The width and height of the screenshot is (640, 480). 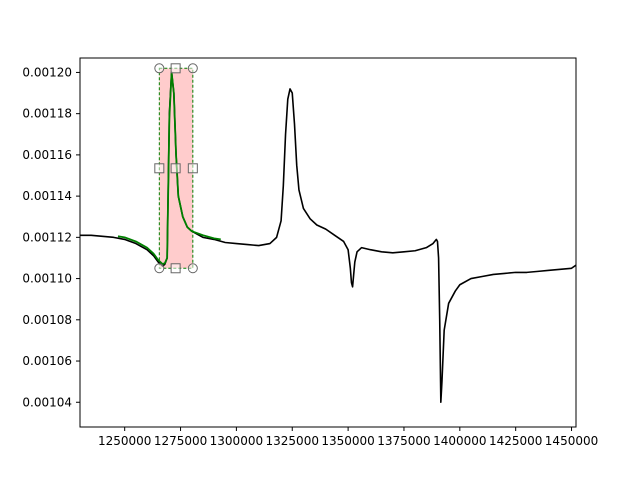 I want to click on x-tick-label: 1350000, so click(x=347, y=441).